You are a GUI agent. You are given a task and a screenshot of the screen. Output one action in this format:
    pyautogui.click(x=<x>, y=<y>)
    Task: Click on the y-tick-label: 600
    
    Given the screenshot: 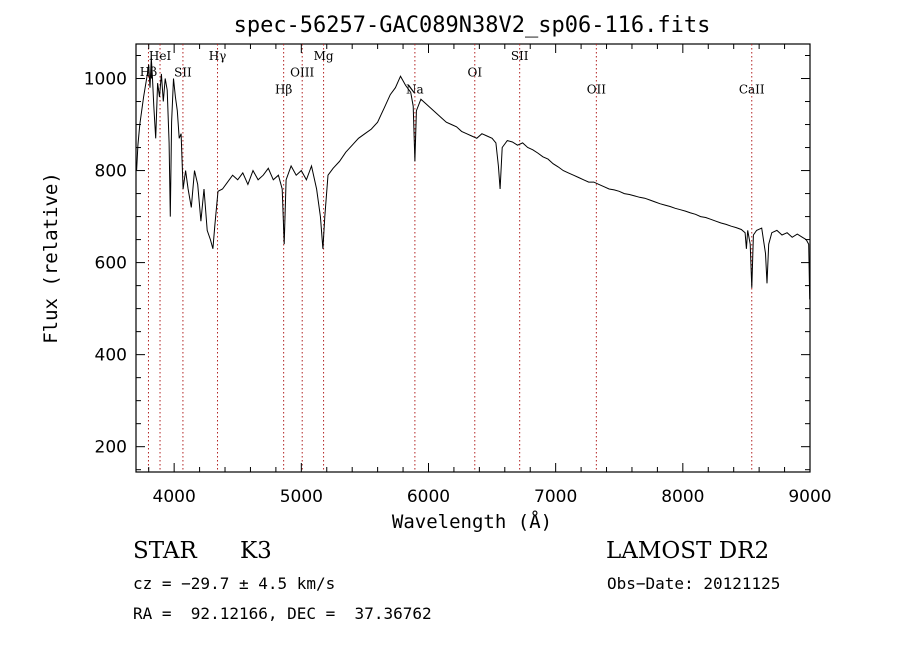 What is the action you would take?
    pyautogui.click(x=111, y=264)
    